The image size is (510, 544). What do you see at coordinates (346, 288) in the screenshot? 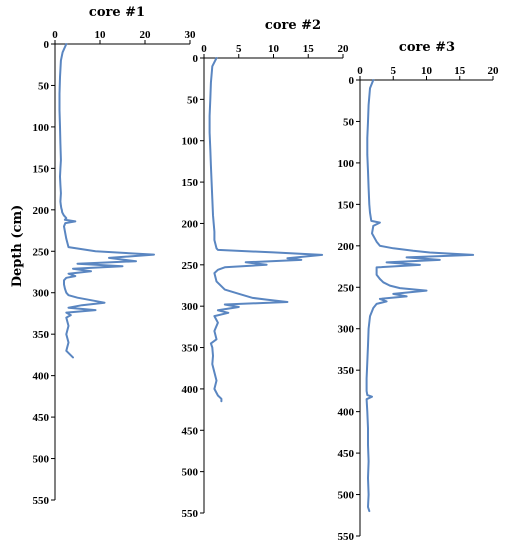
I see `core-3-y-tick-label: 250` at bounding box center [346, 288].